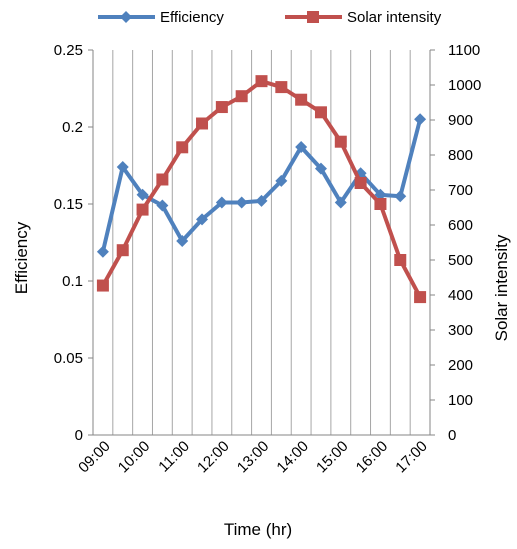 The image size is (517, 549). Describe the element at coordinates (68, 50) in the screenshot. I see `left-tick-label: 0.25` at that location.